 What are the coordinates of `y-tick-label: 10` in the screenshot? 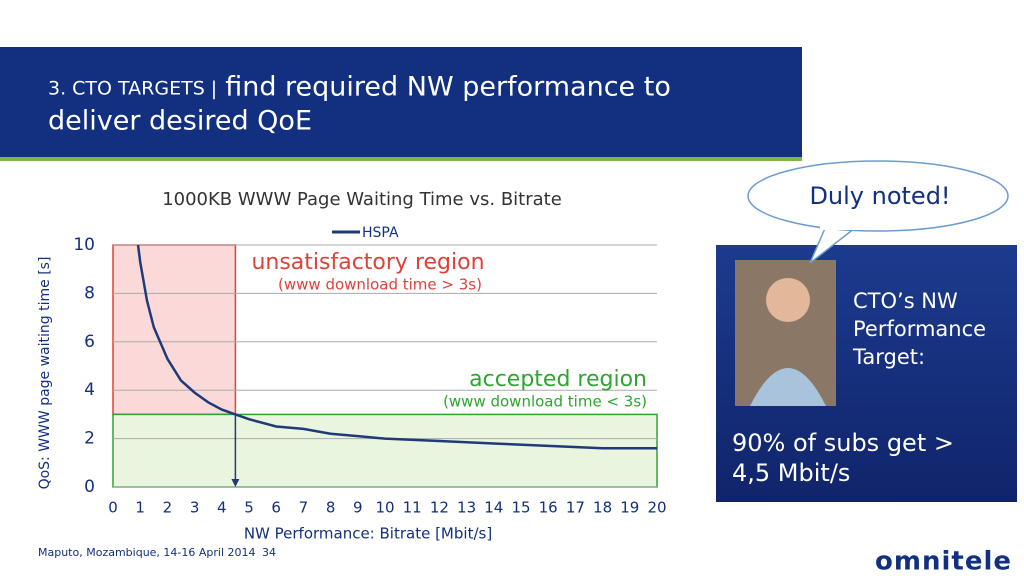 It's located at (84, 245).